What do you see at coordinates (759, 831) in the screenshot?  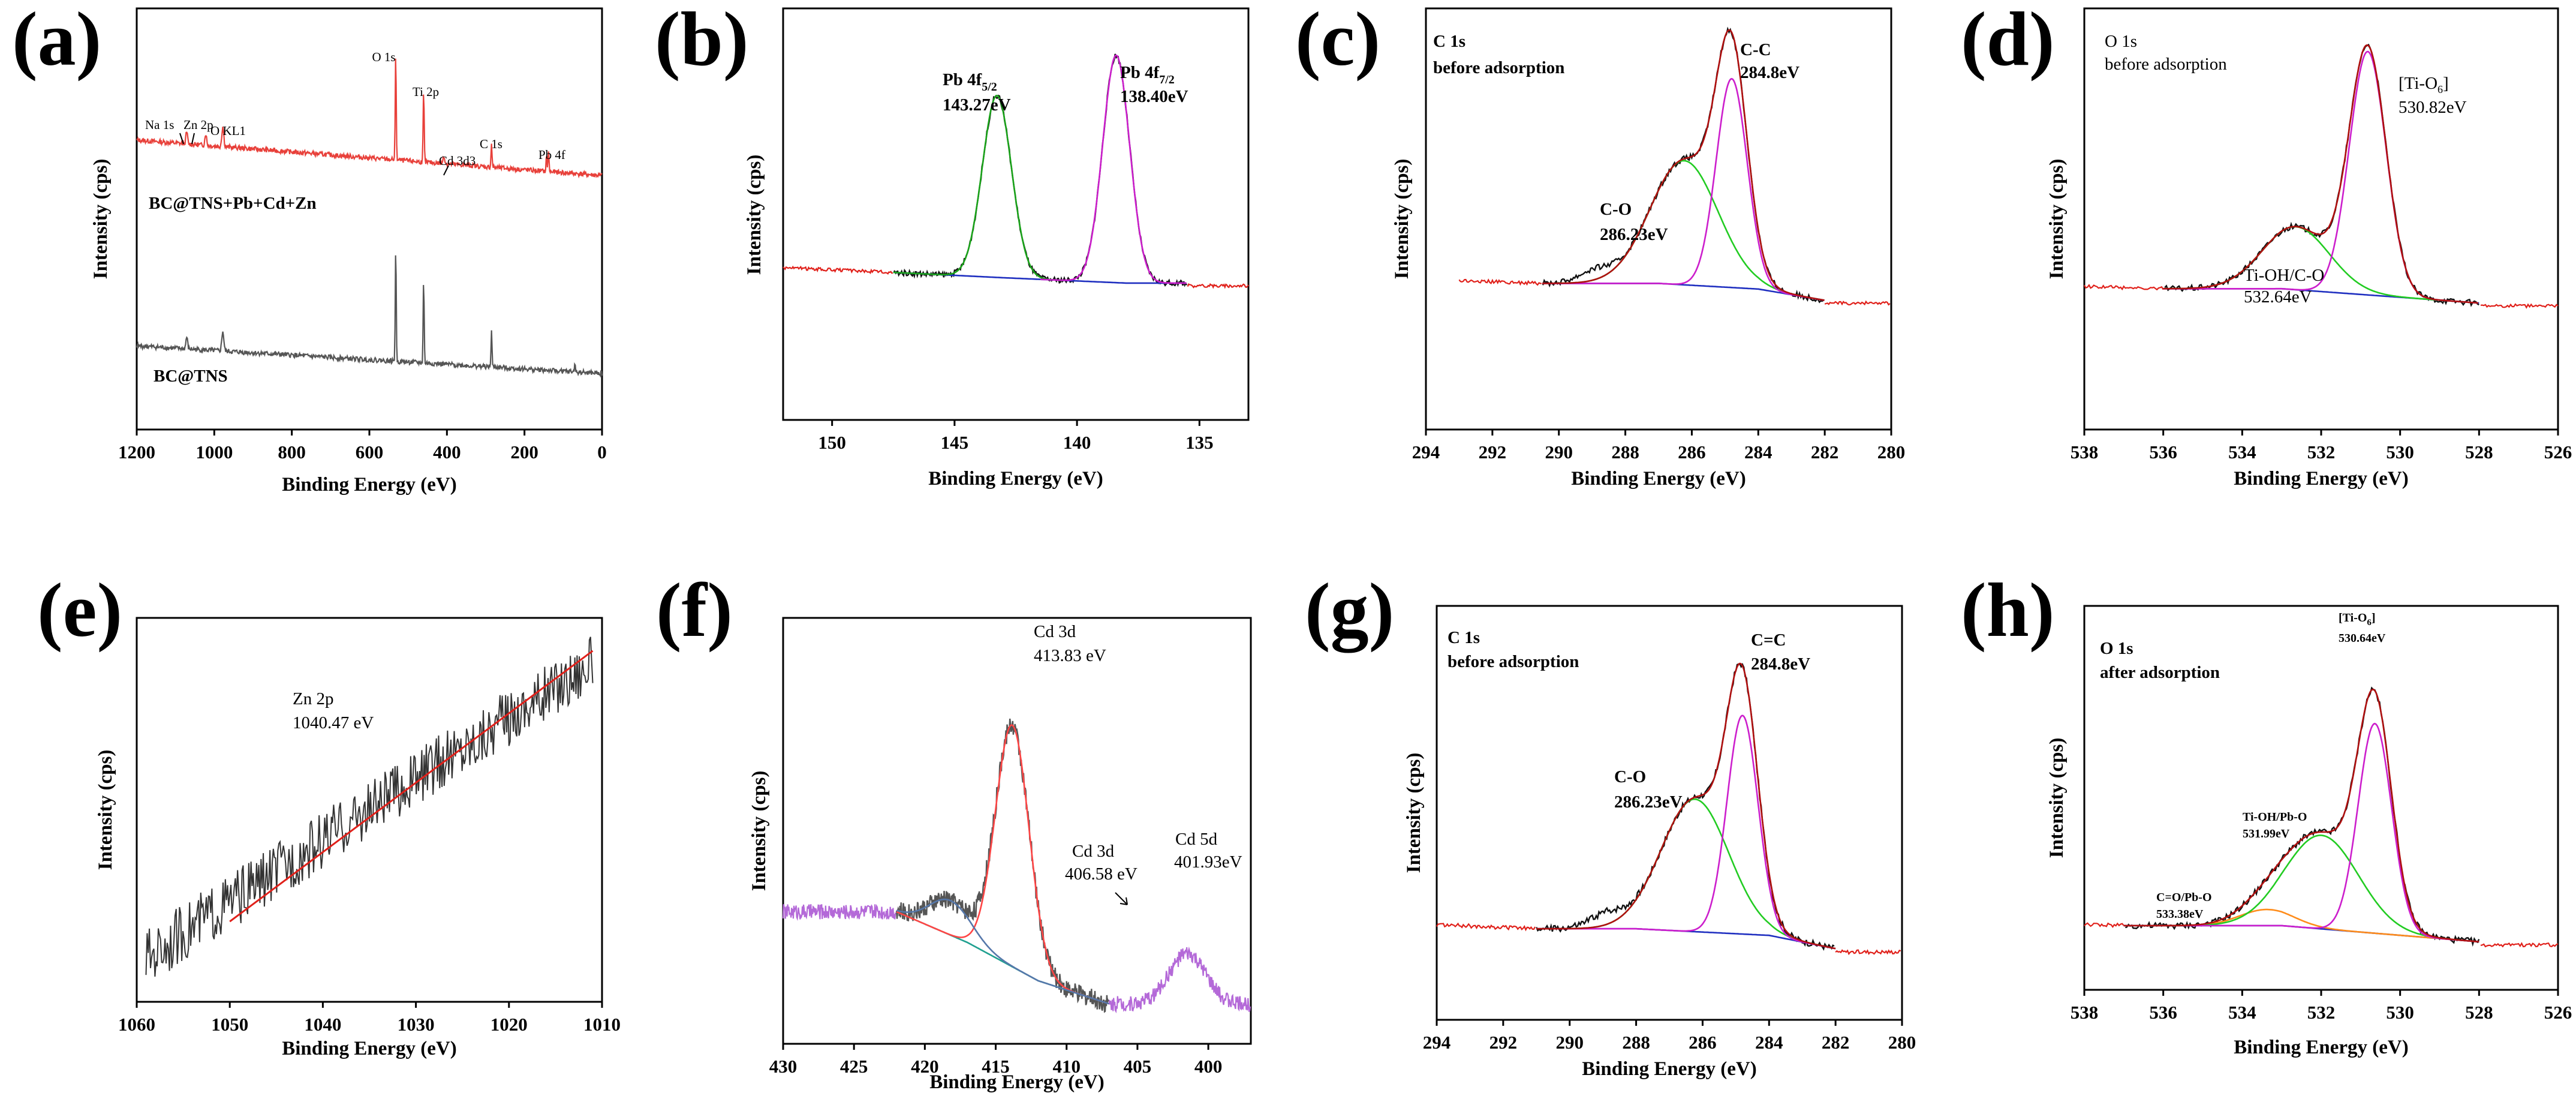 I see `y-axis-label-f: Intensity (cps)` at bounding box center [759, 831].